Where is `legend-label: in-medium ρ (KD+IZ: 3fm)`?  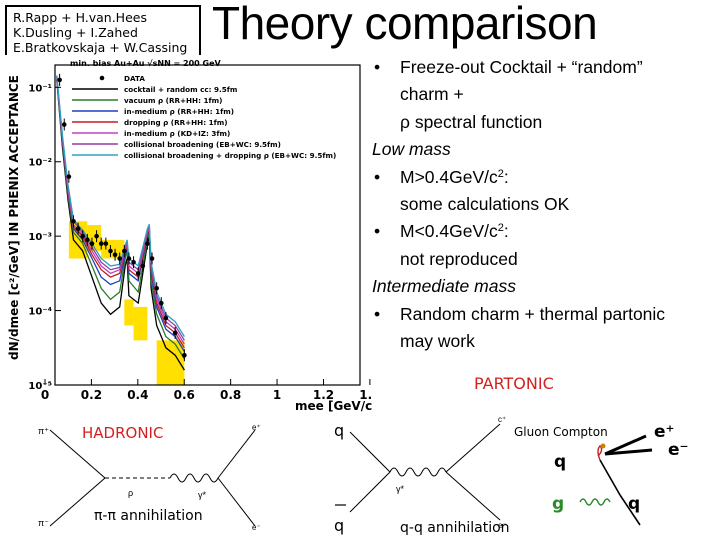 legend-label: in-medium ρ (KD+IZ: 3fm) is located at coordinates (177, 133).